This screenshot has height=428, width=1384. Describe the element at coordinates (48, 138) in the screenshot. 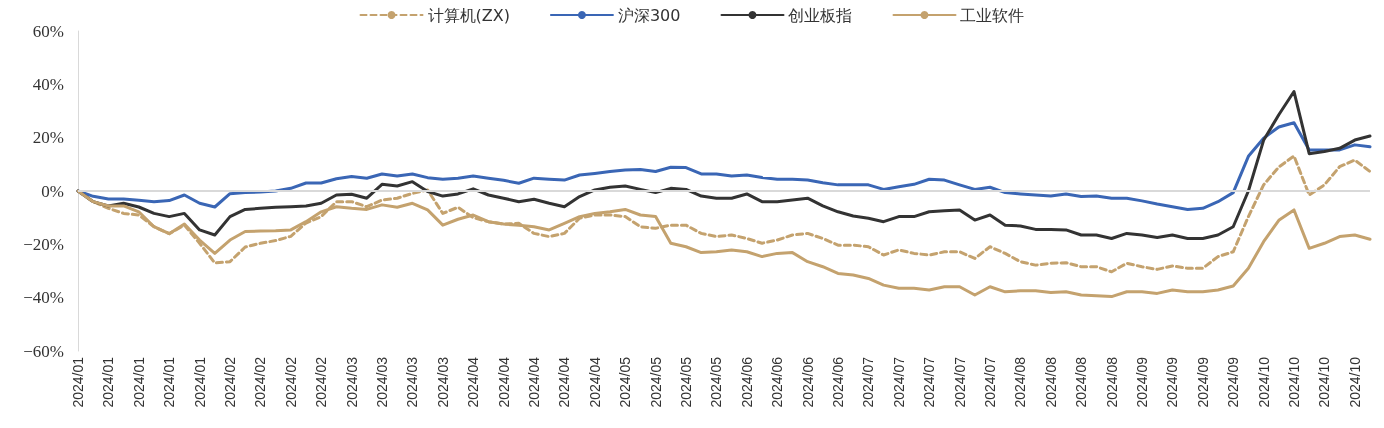

I see `y-tick-label: 20%` at that location.